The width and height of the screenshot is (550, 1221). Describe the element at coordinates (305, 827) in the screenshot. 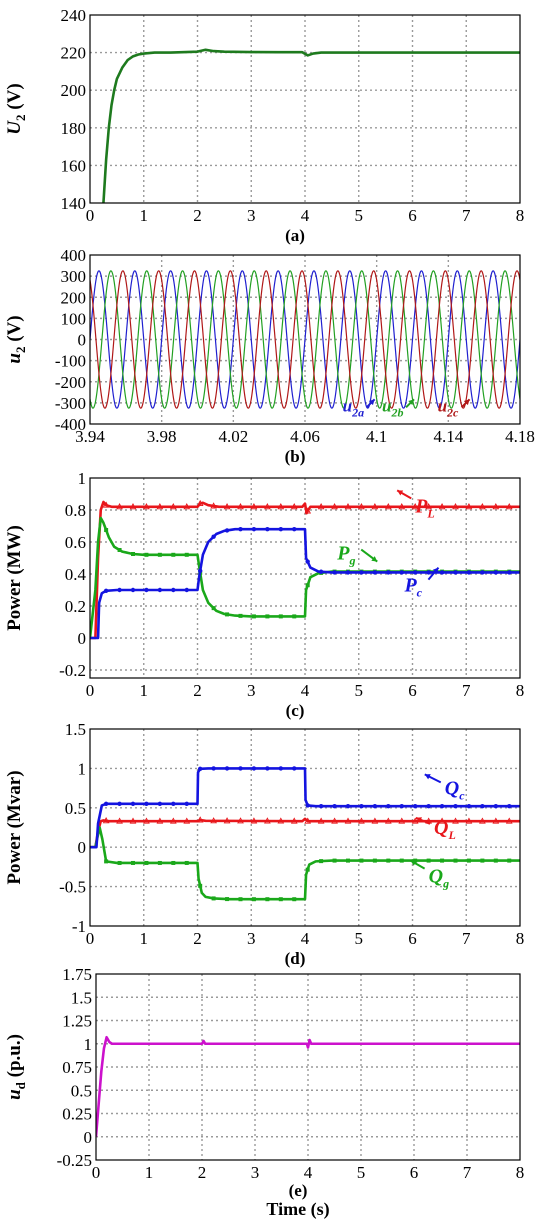

I see `plot-frame-d` at that location.